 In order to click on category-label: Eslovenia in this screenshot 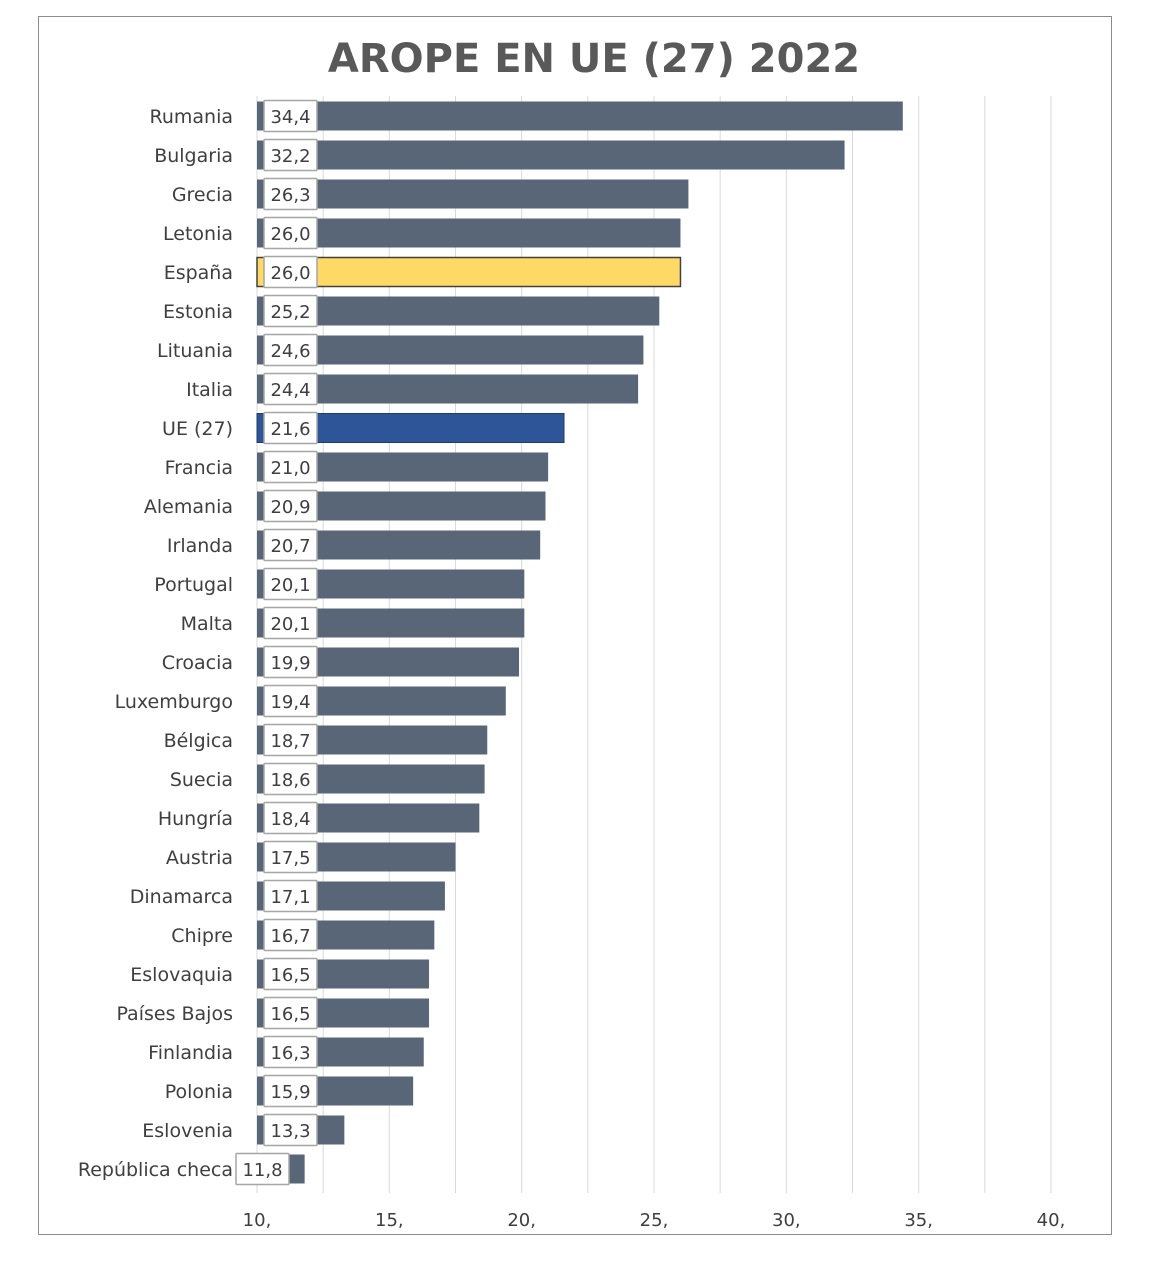, I will do `click(187, 1131)`.